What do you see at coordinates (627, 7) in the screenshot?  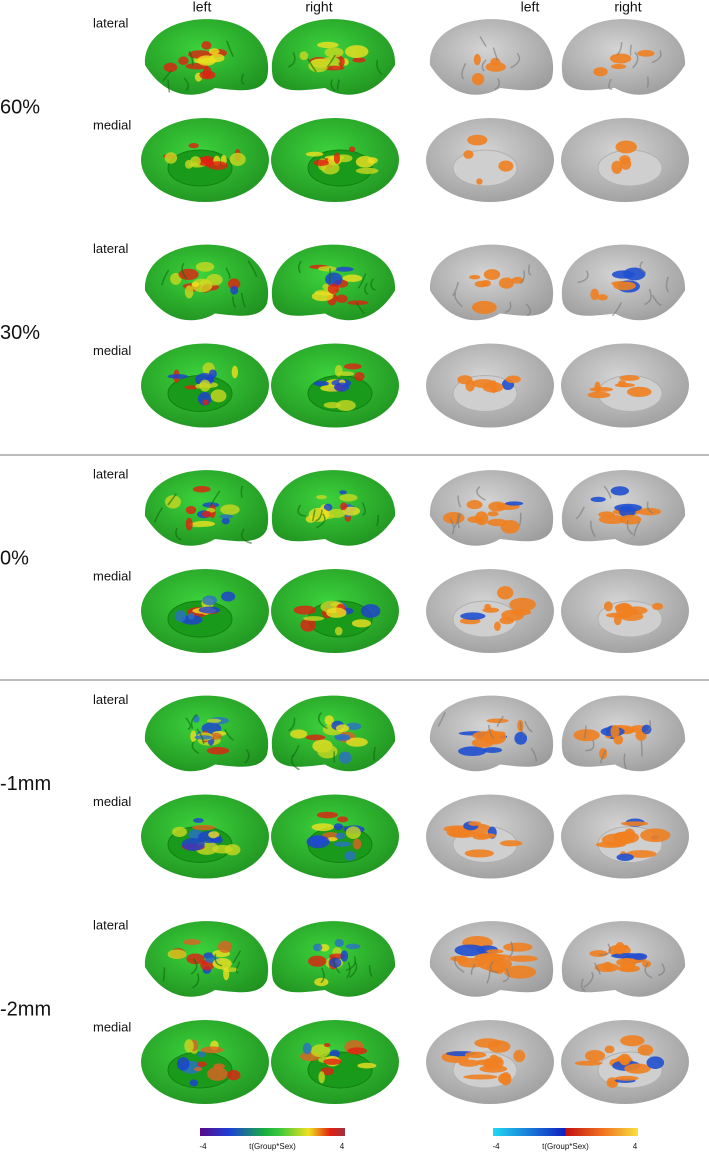 I see `column-header: right` at bounding box center [627, 7].